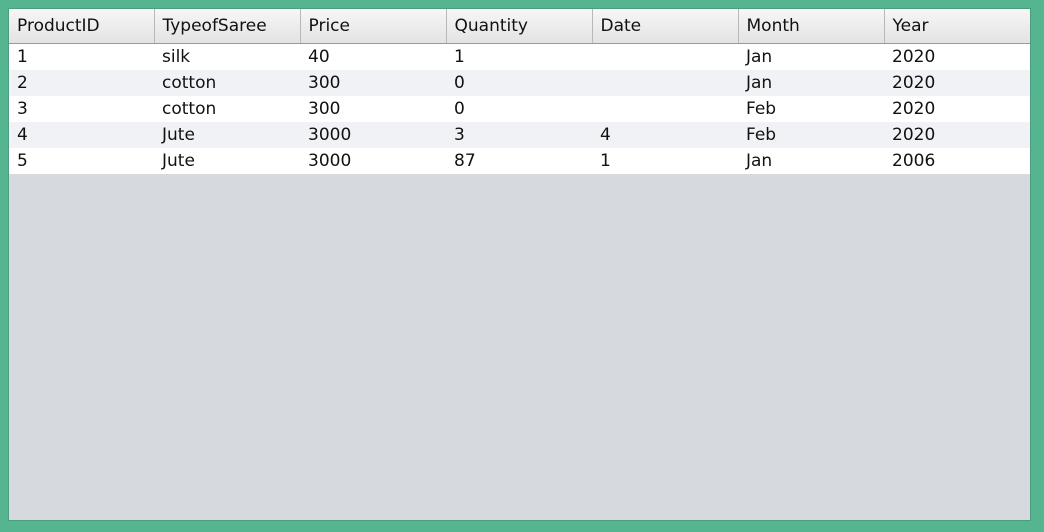 This screenshot has width=1044, height=532. Describe the element at coordinates (373, 56) in the screenshot. I see `cell-price: 40` at that location.